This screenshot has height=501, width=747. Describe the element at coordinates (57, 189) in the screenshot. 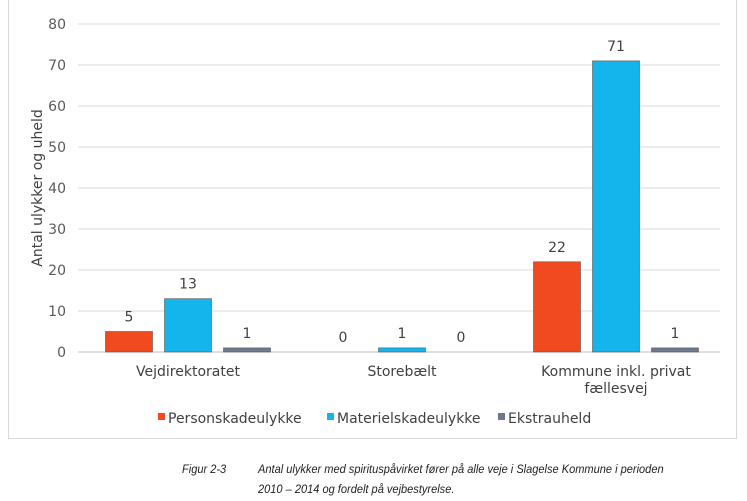

I see `y-tick-label: 40` at that location.